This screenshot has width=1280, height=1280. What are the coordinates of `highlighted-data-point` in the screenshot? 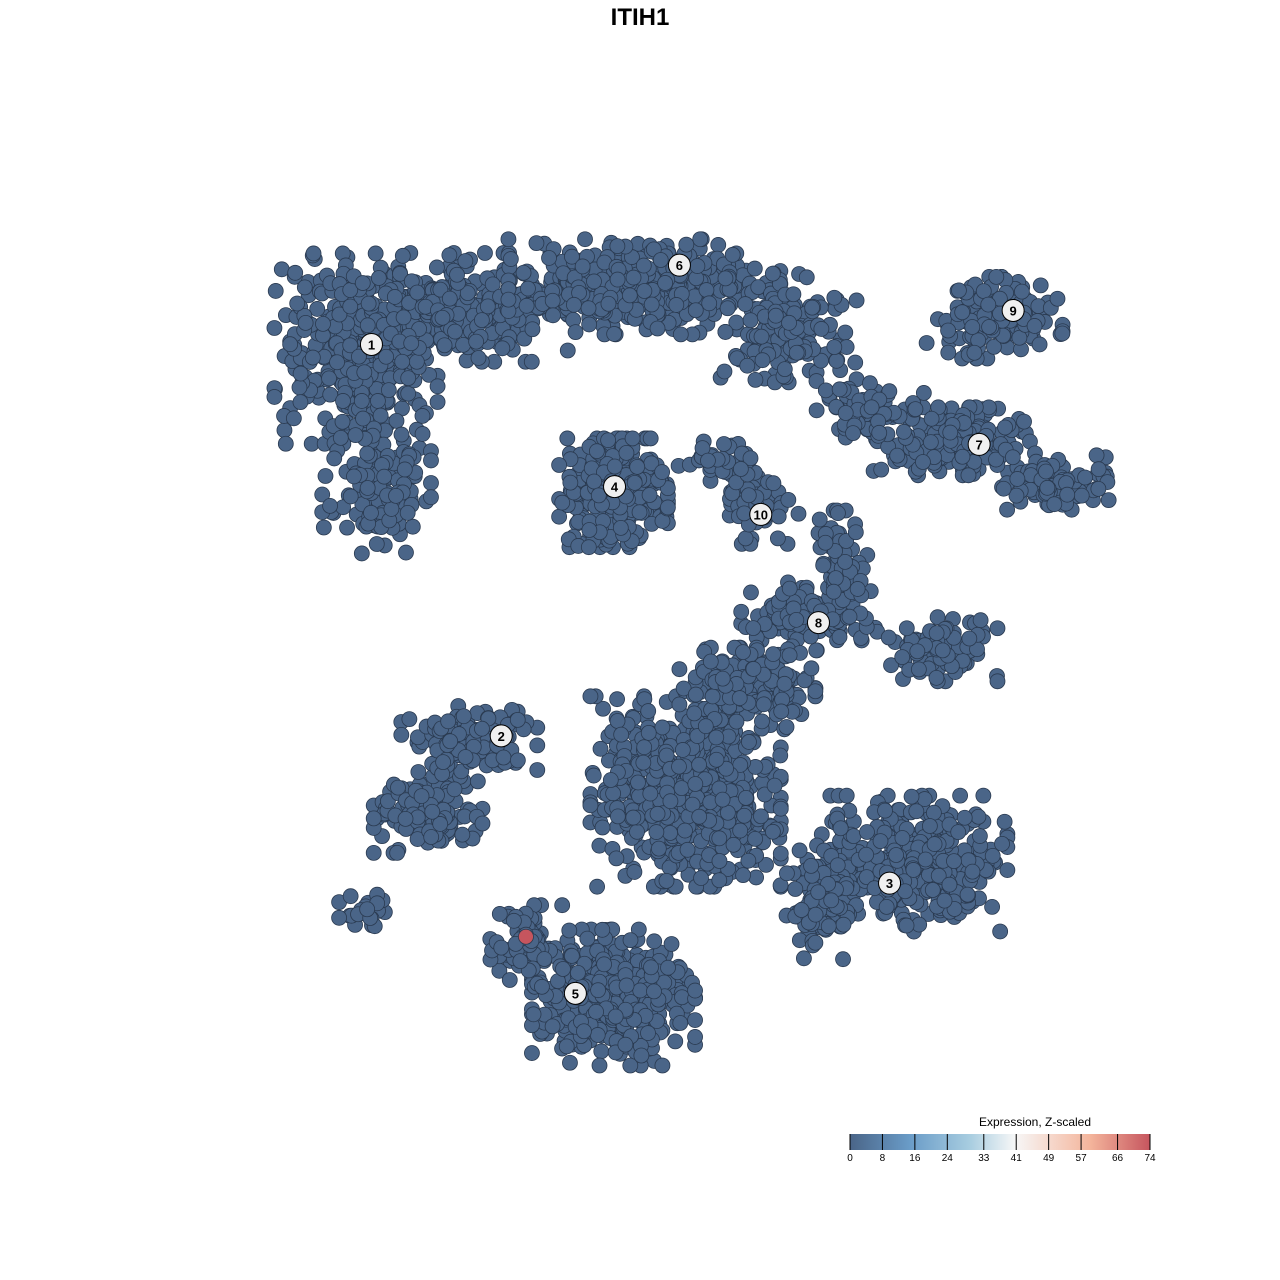 It's located at (526, 936).